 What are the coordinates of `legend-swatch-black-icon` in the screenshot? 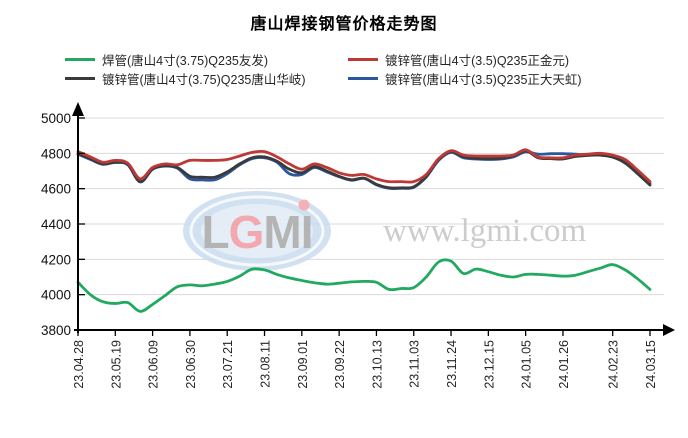 It's located at (80, 78).